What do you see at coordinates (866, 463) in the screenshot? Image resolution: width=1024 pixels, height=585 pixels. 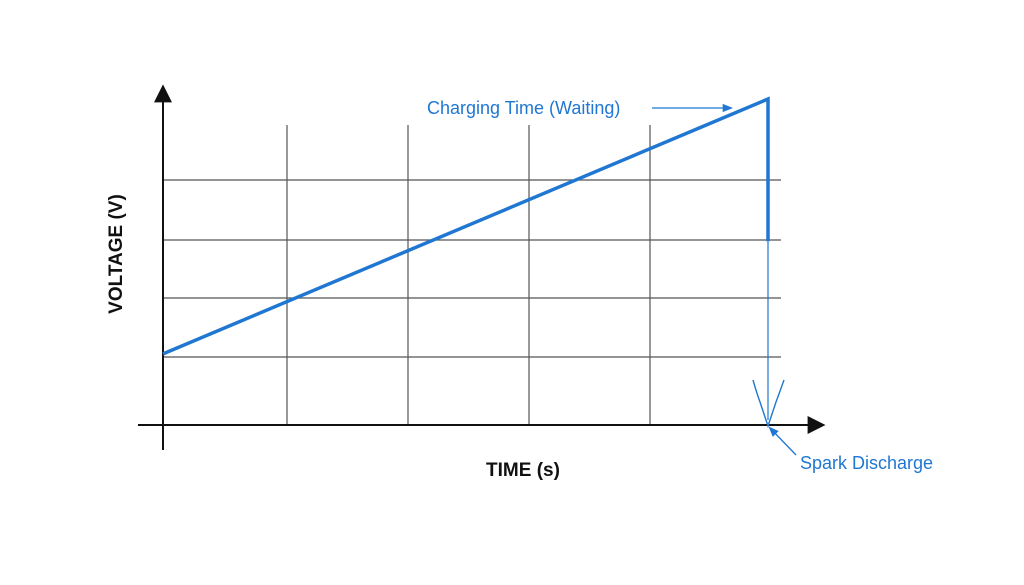 I see `annotation-spark-discharge: Spark Discharge` at bounding box center [866, 463].